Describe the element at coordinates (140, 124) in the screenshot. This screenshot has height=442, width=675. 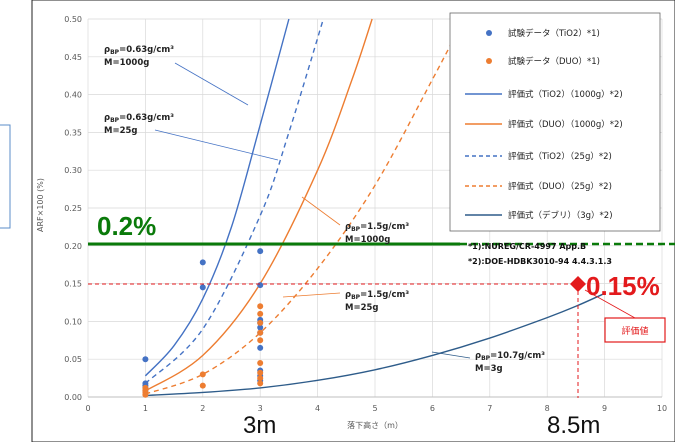
I see `annotation-a2: ρBP=0.63g/cm³ M=25g` at that location.